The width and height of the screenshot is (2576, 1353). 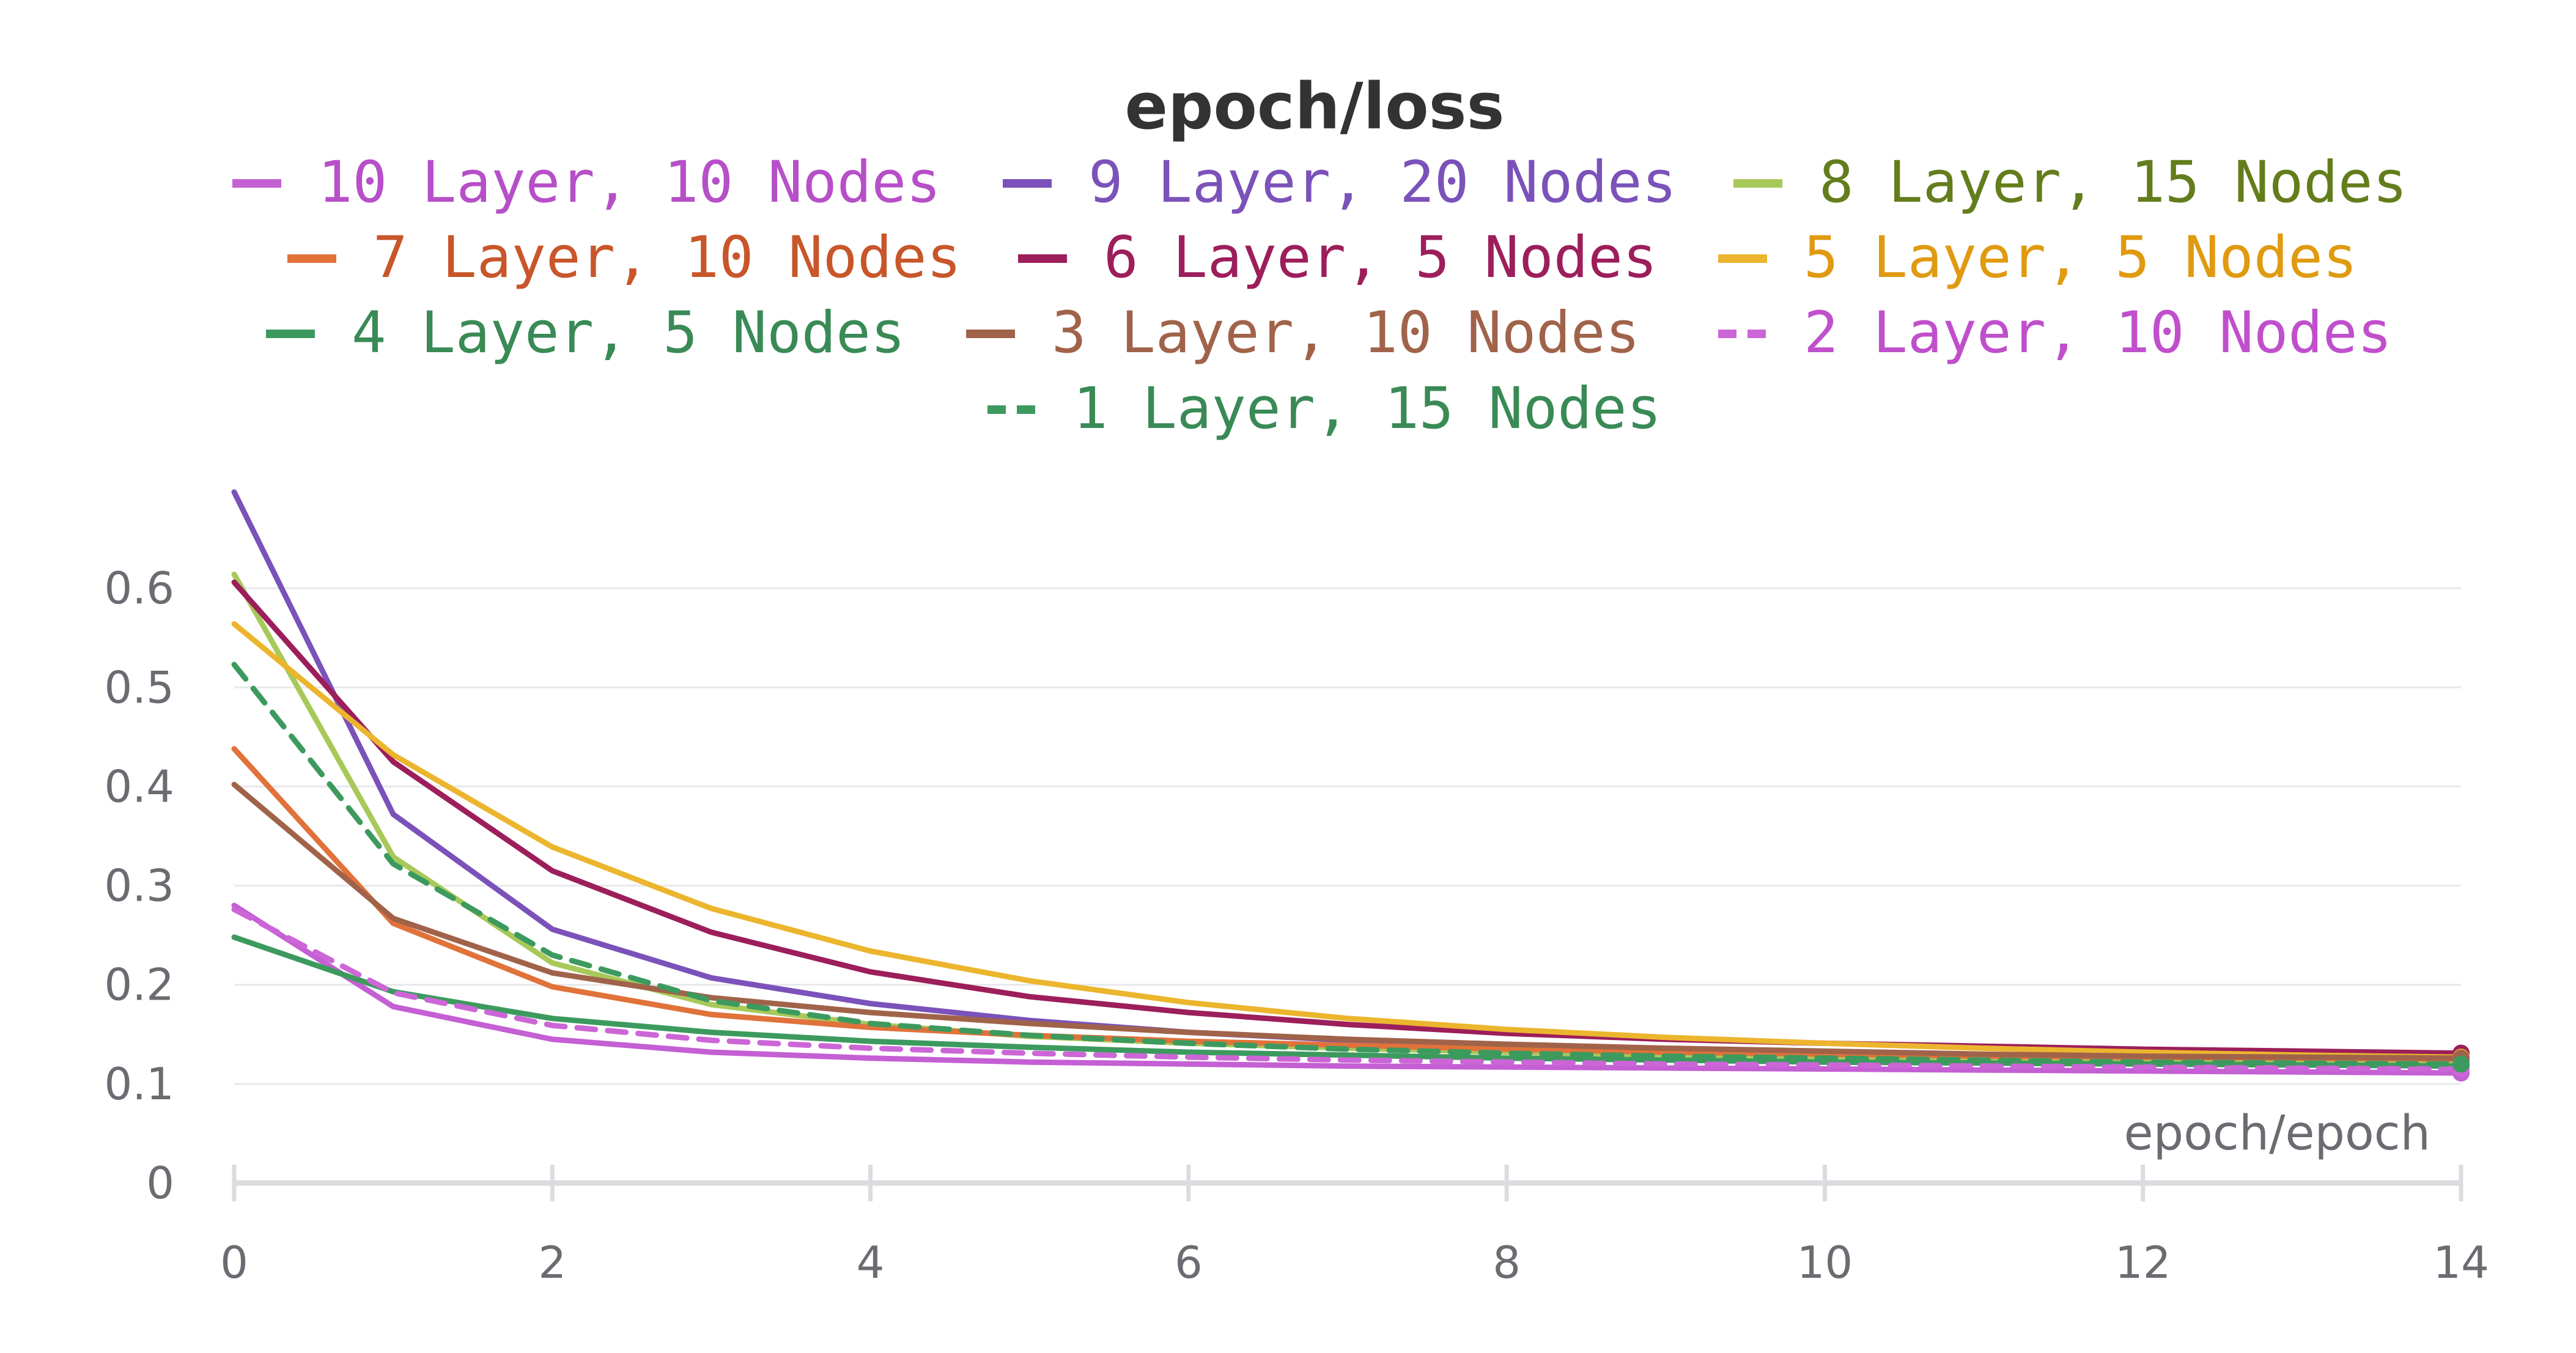 I want to click on legend-item: 7 Layer, 10 Nodes, so click(x=624, y=257).